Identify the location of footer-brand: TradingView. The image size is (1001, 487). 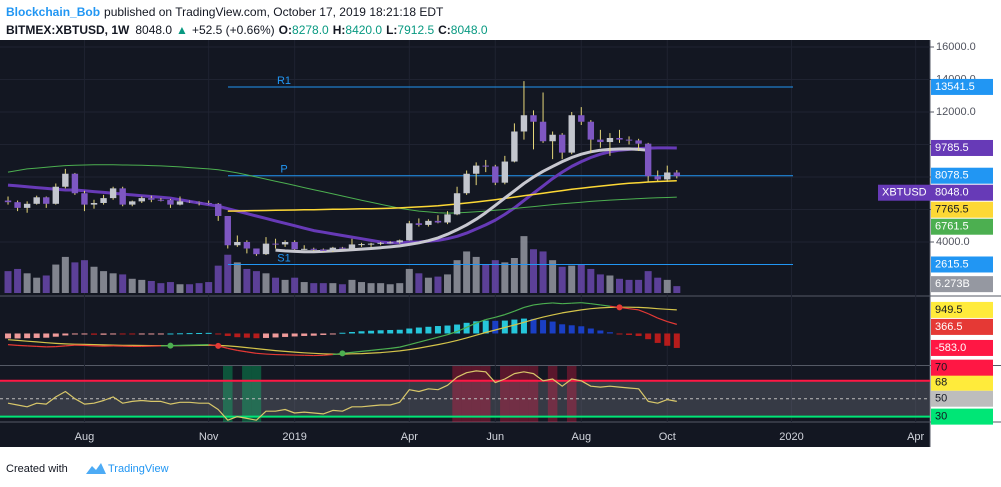
(138, 469).